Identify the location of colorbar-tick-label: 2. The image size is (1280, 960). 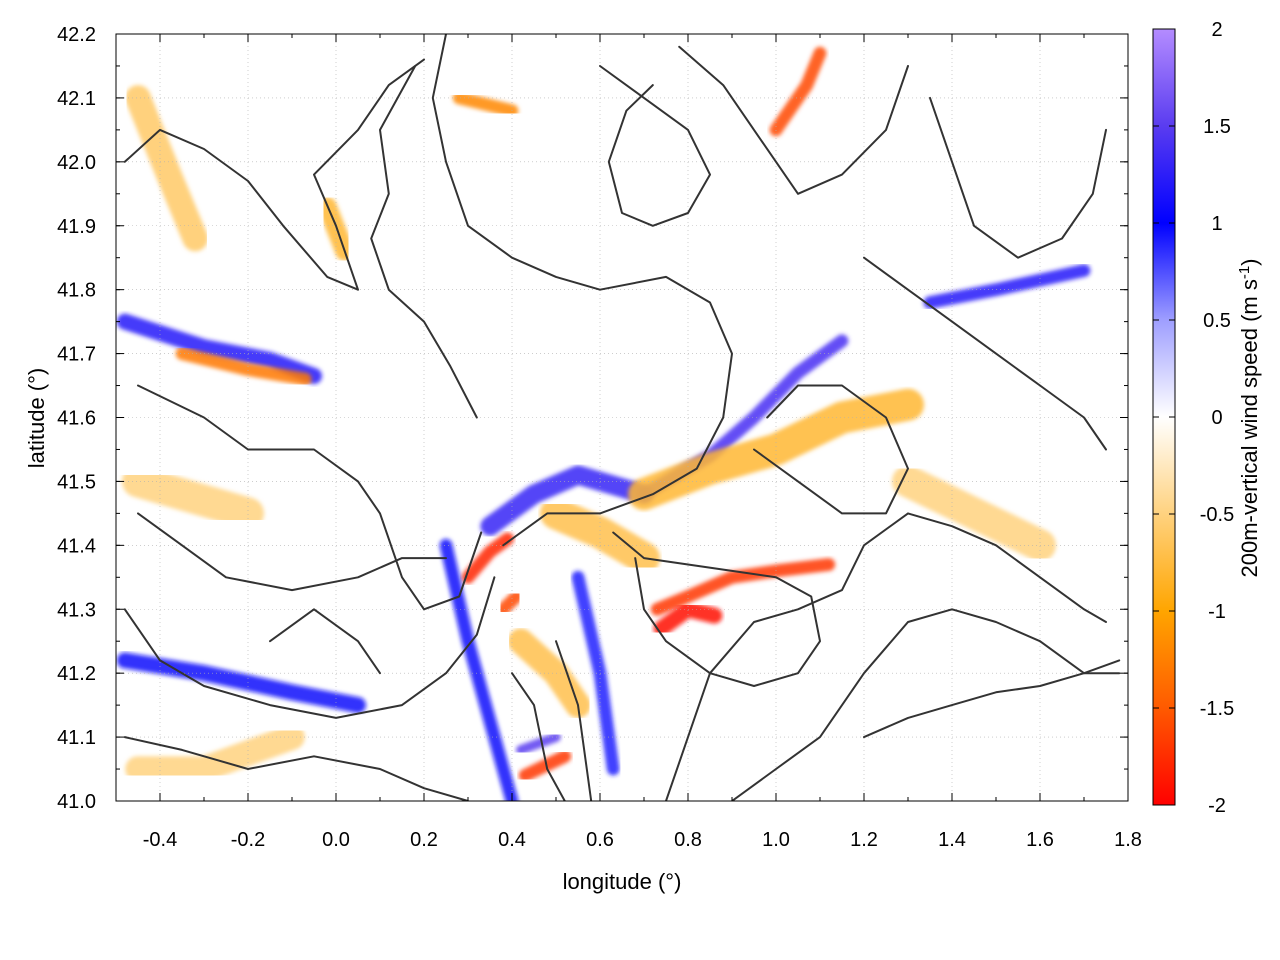
(1216, 30).